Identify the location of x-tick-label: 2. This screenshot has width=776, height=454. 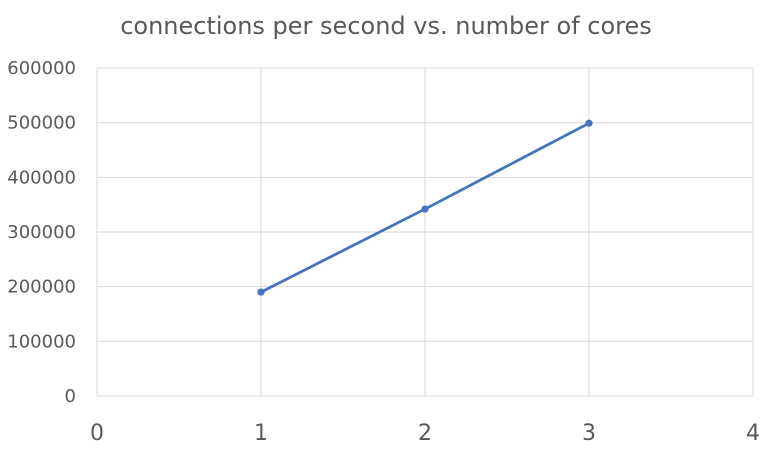
(425, 433).